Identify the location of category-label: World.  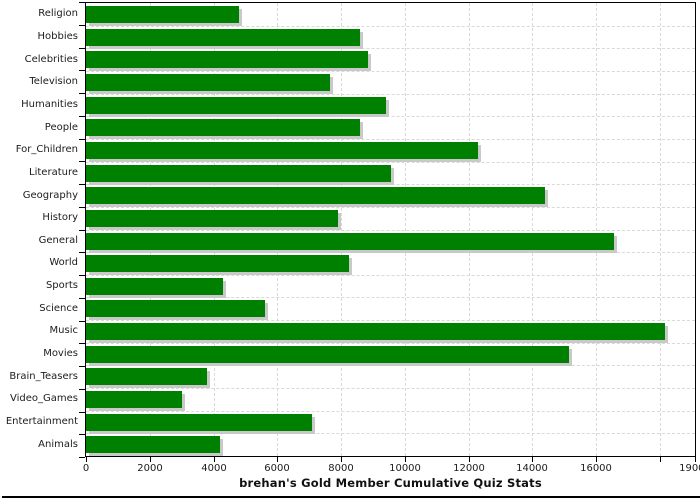
(63, 262).